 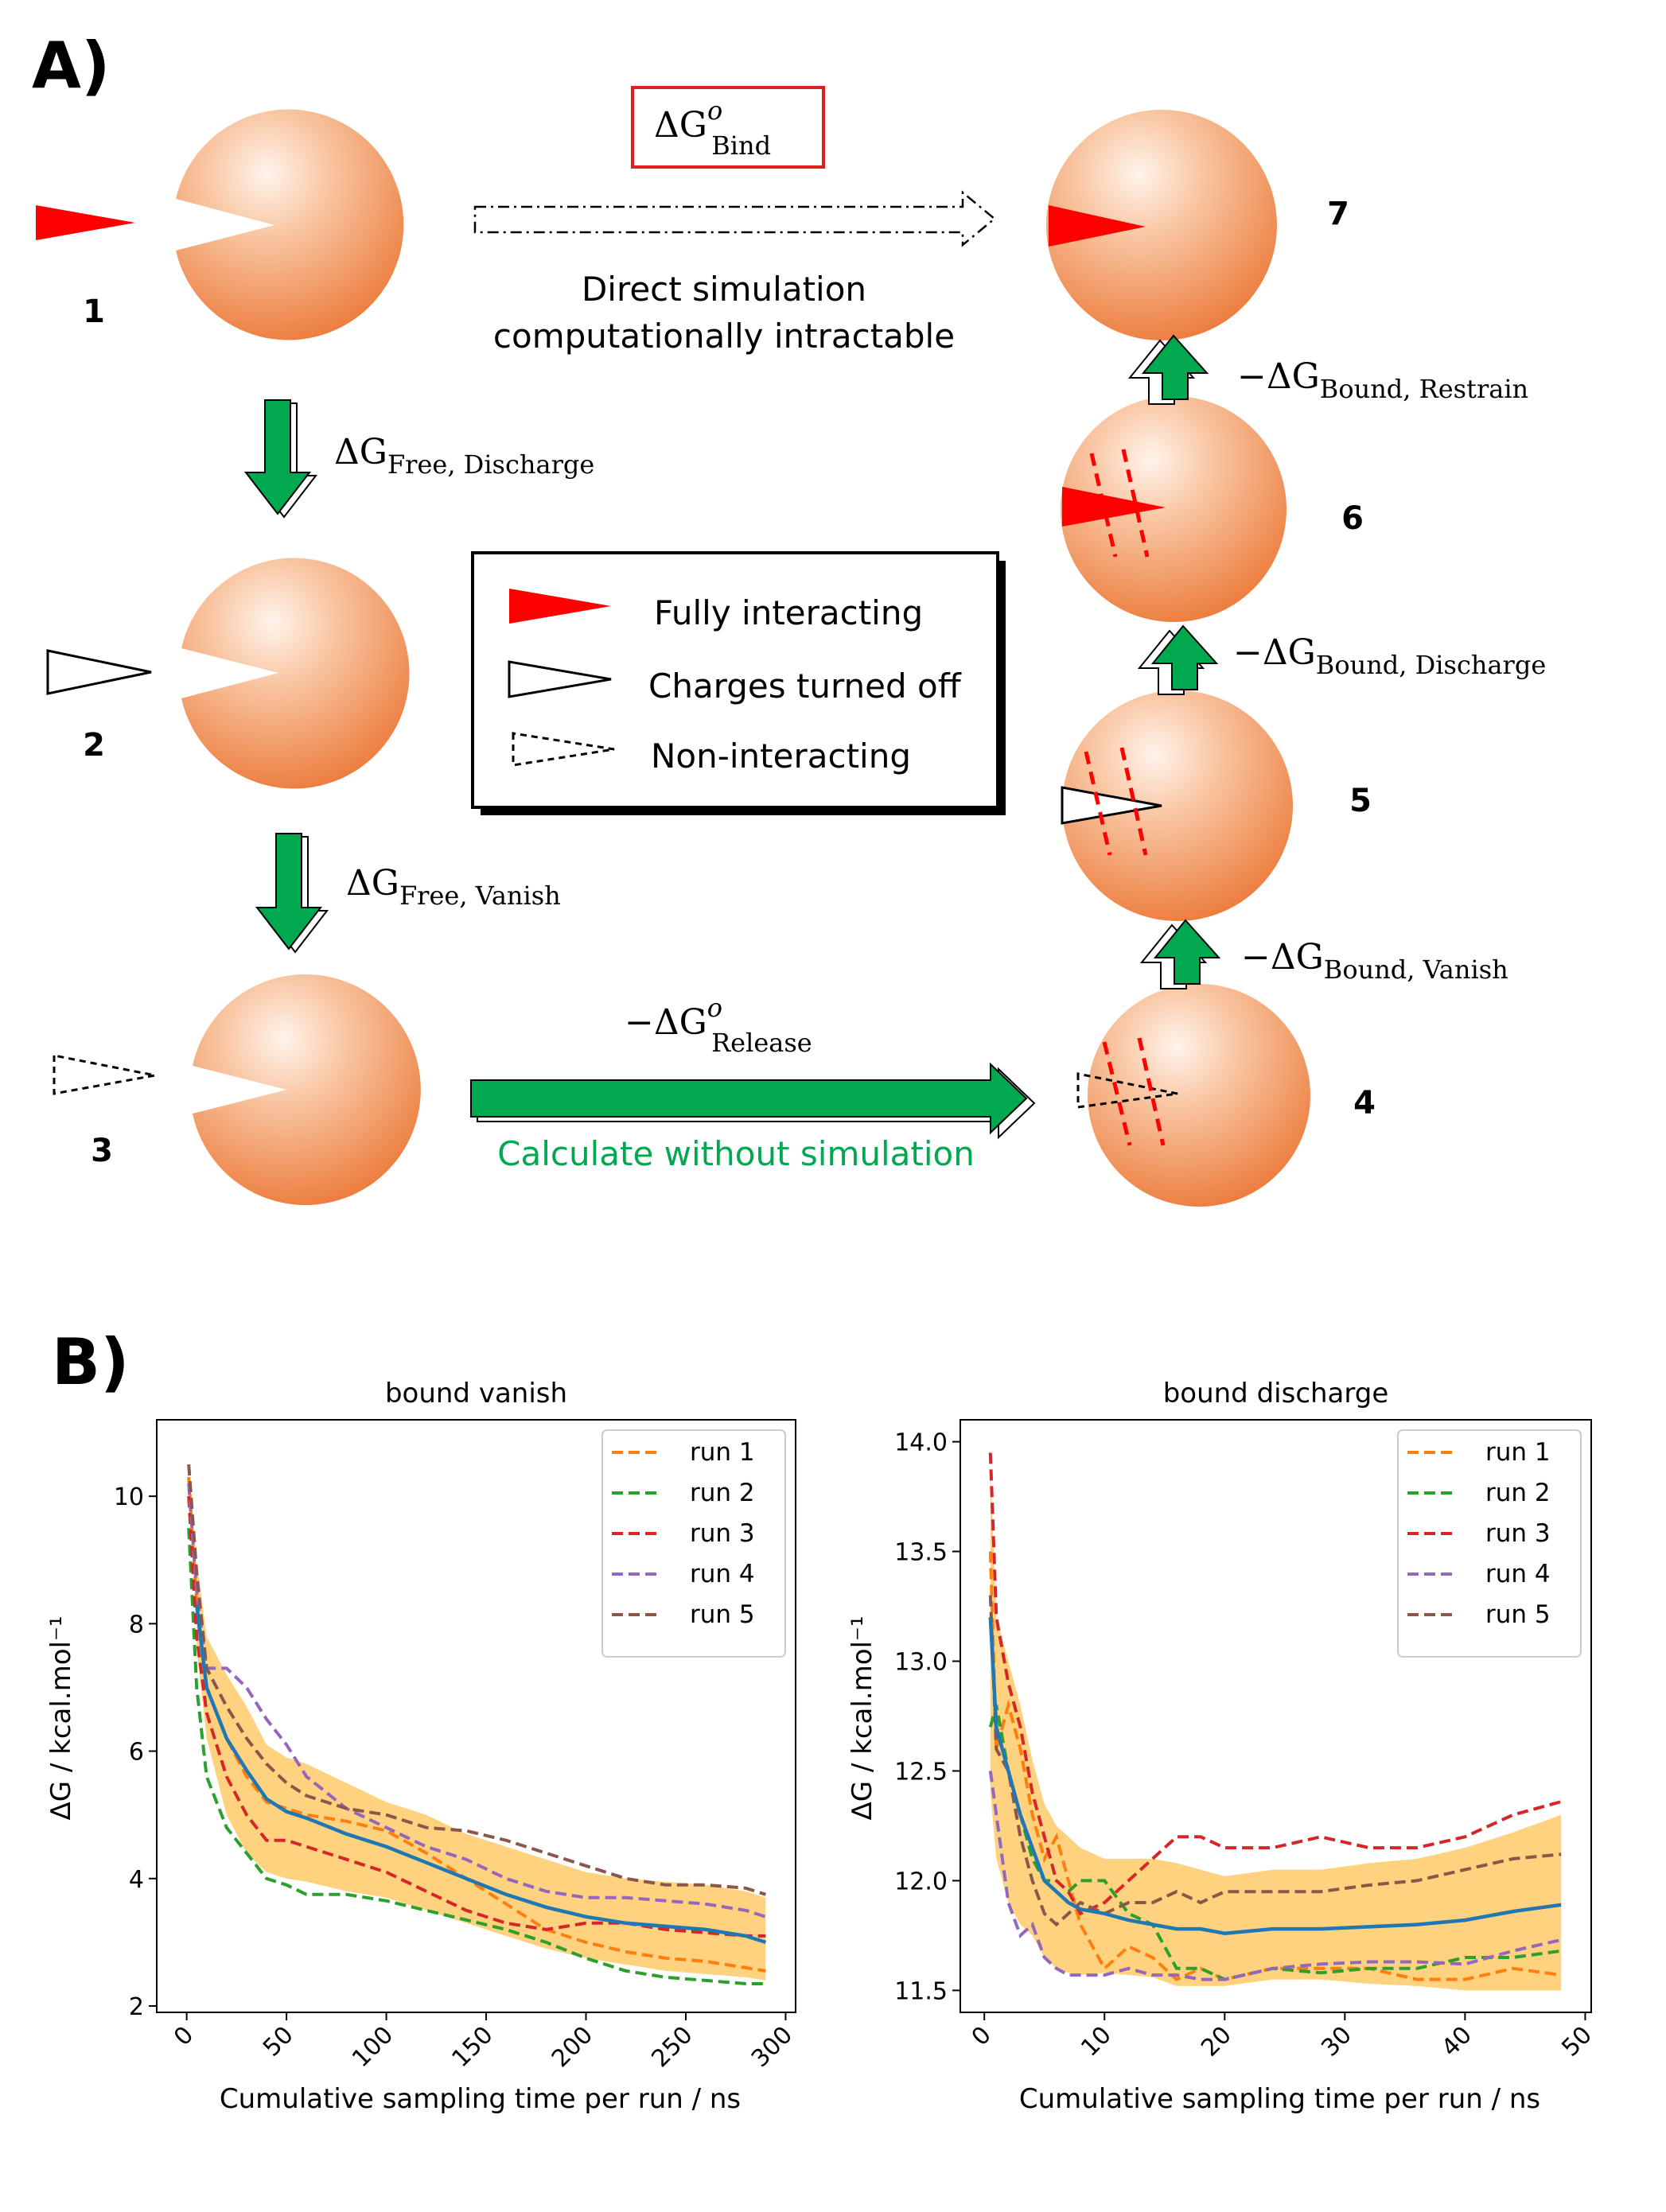 I want to click on state-2: 2, so click(x=228, y=673).